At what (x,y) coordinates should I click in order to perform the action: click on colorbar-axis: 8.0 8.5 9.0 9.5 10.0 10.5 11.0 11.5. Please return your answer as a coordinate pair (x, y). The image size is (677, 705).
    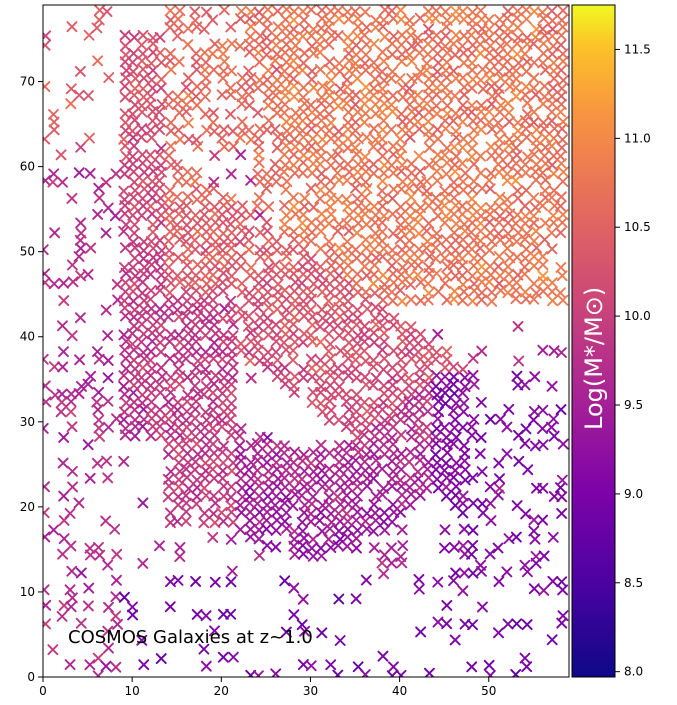
    Looking at the image, I should click on (633, 360).